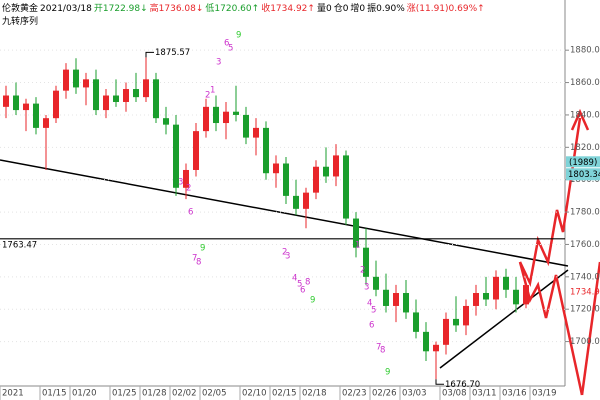 The height and width of the screenshot is (400, 600). Describe the element at coordinates (414, 394) in the screenshot. I see `x-tick-label: 03/03` at that location.